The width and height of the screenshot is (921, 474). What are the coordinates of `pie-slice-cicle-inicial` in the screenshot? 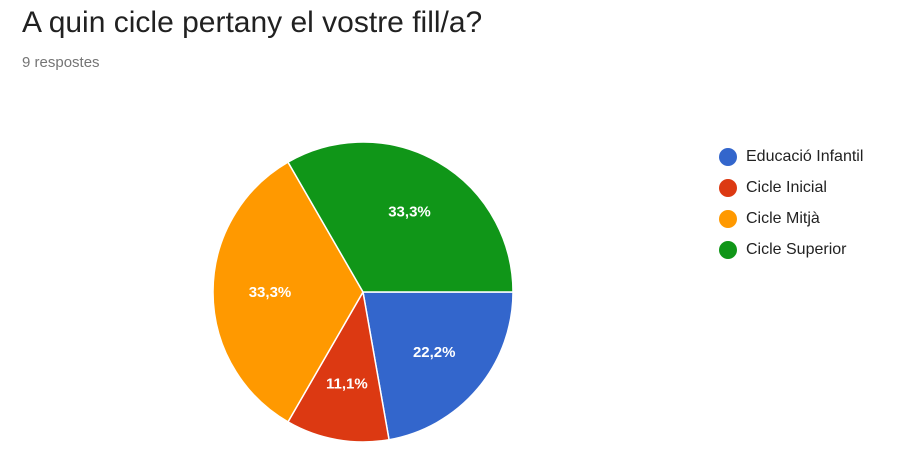 It's located at (338, 366).